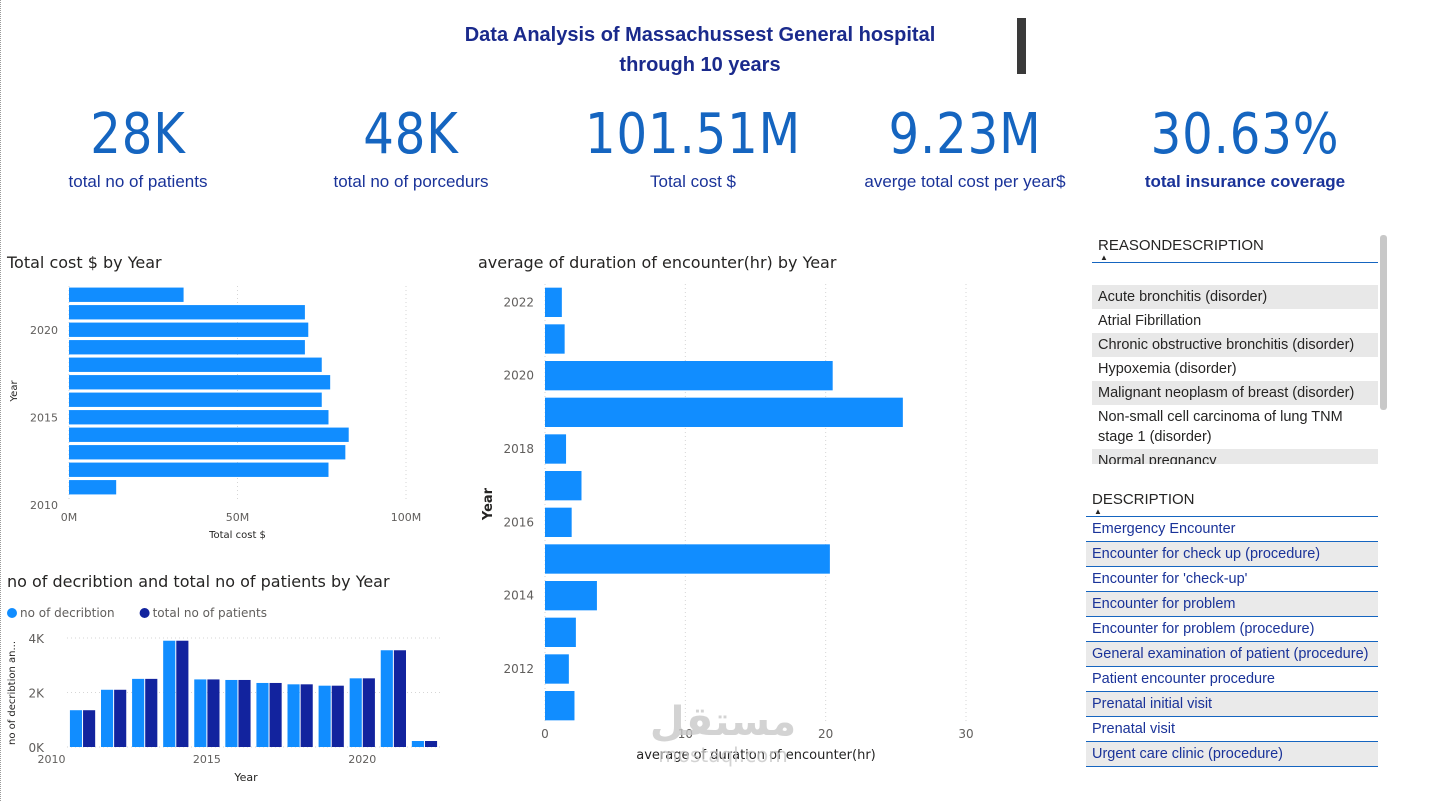 The height and width of the screenshot is (801, 1433). What do you see at coordinates (518, 449) in the screenshot?
I see `y-tick-label: 2018` at bounding box center [518, 449].